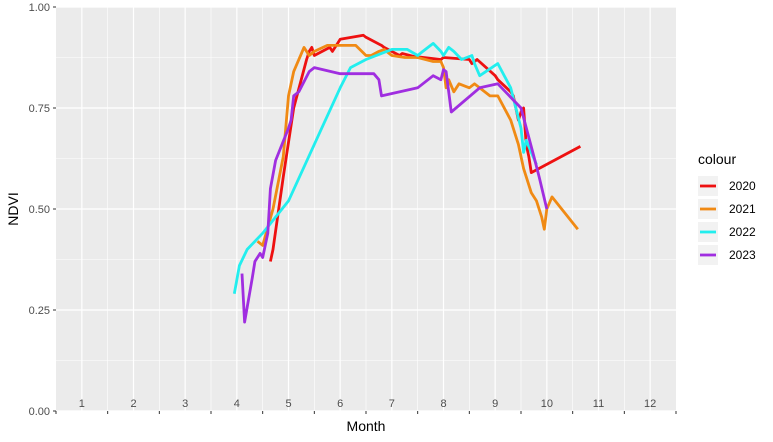 The width and height of the screenshot is (773, 442). Describe the element at coordinates (39, 8) in the screenshot. I see `y-tick-label: 1.00` at that location.